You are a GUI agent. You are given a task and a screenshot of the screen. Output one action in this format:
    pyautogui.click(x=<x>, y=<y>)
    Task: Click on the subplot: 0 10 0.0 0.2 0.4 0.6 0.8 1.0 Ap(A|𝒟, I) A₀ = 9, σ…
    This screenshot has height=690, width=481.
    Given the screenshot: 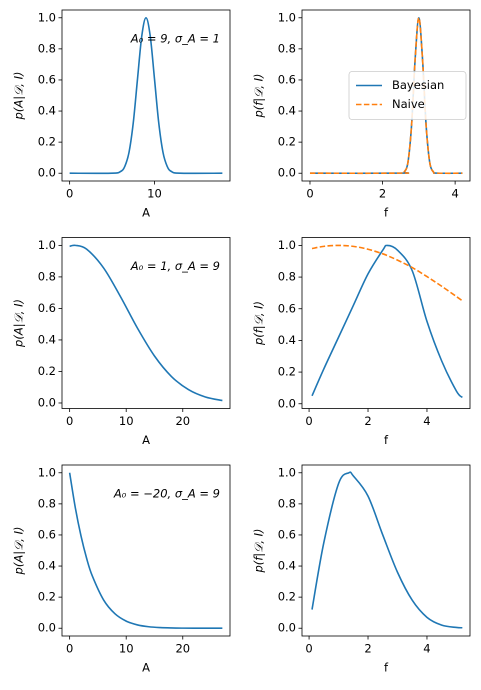 What is the action you would take?
    pyautogui.click(x=121, y=114)
    